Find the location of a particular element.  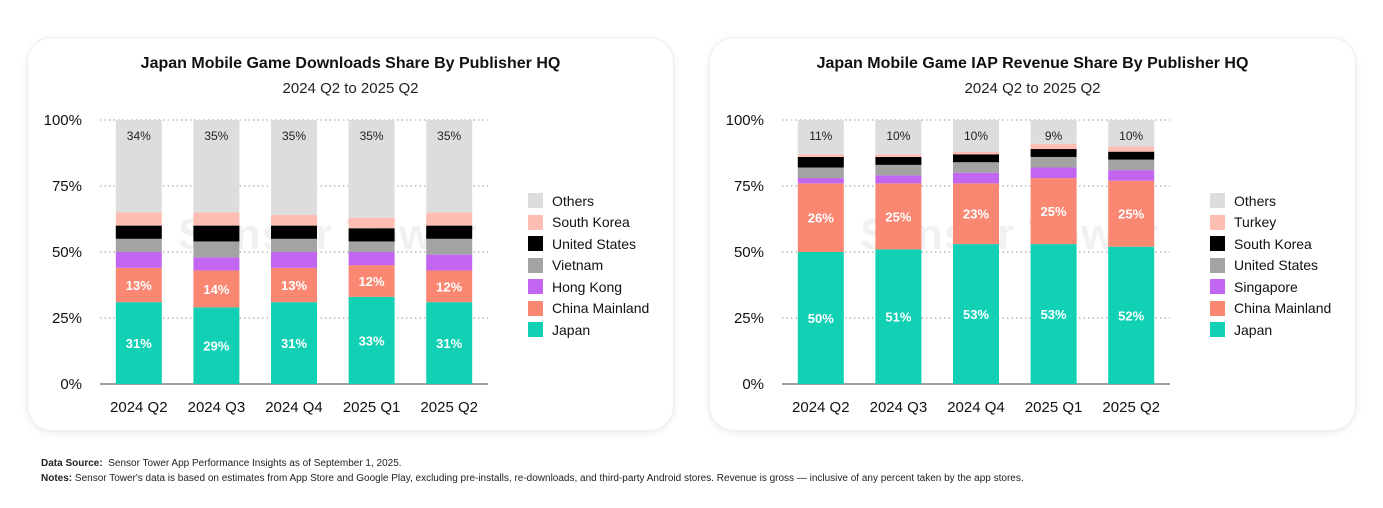

y-tick-label: 50% is located at coordinates (749, 252).